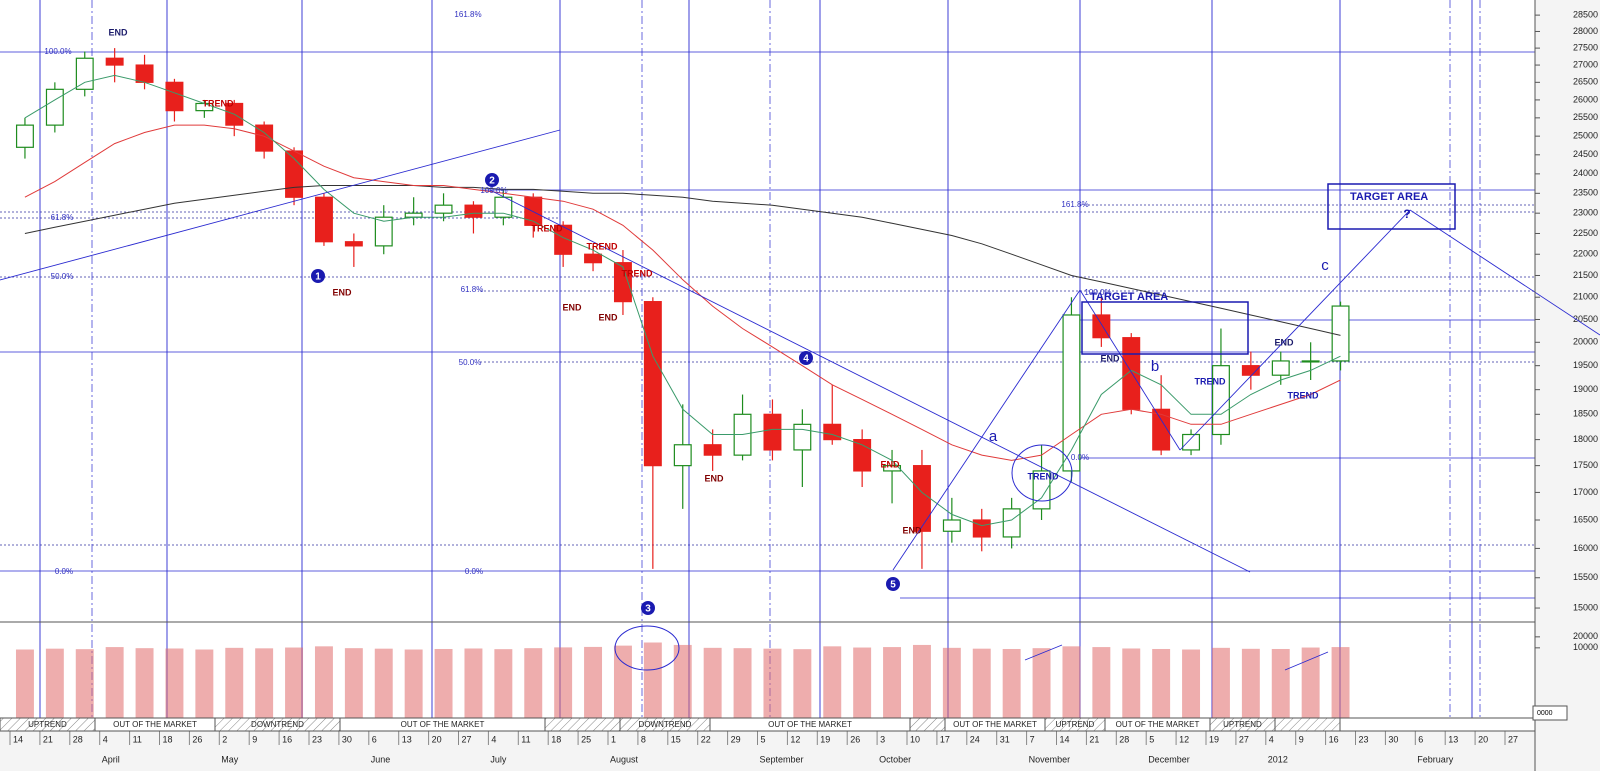 Image resolution: width=1600 pixels, height=771 pixels. What do you see at coordinates (1585, 465) in the screenshot?
I see `y-tick-label: 17500` at bounding box center [1585, 465].